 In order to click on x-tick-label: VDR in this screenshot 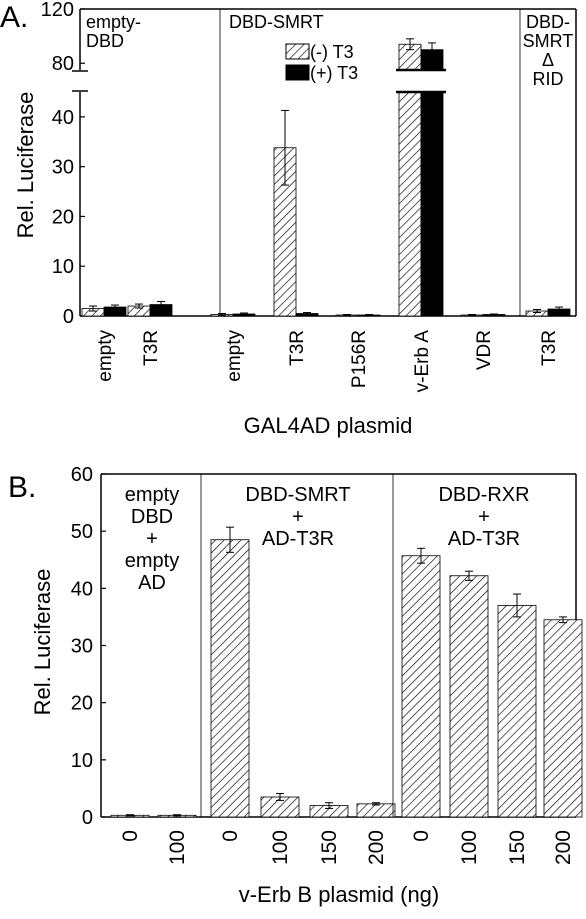, I will do `click(484, 350)`.